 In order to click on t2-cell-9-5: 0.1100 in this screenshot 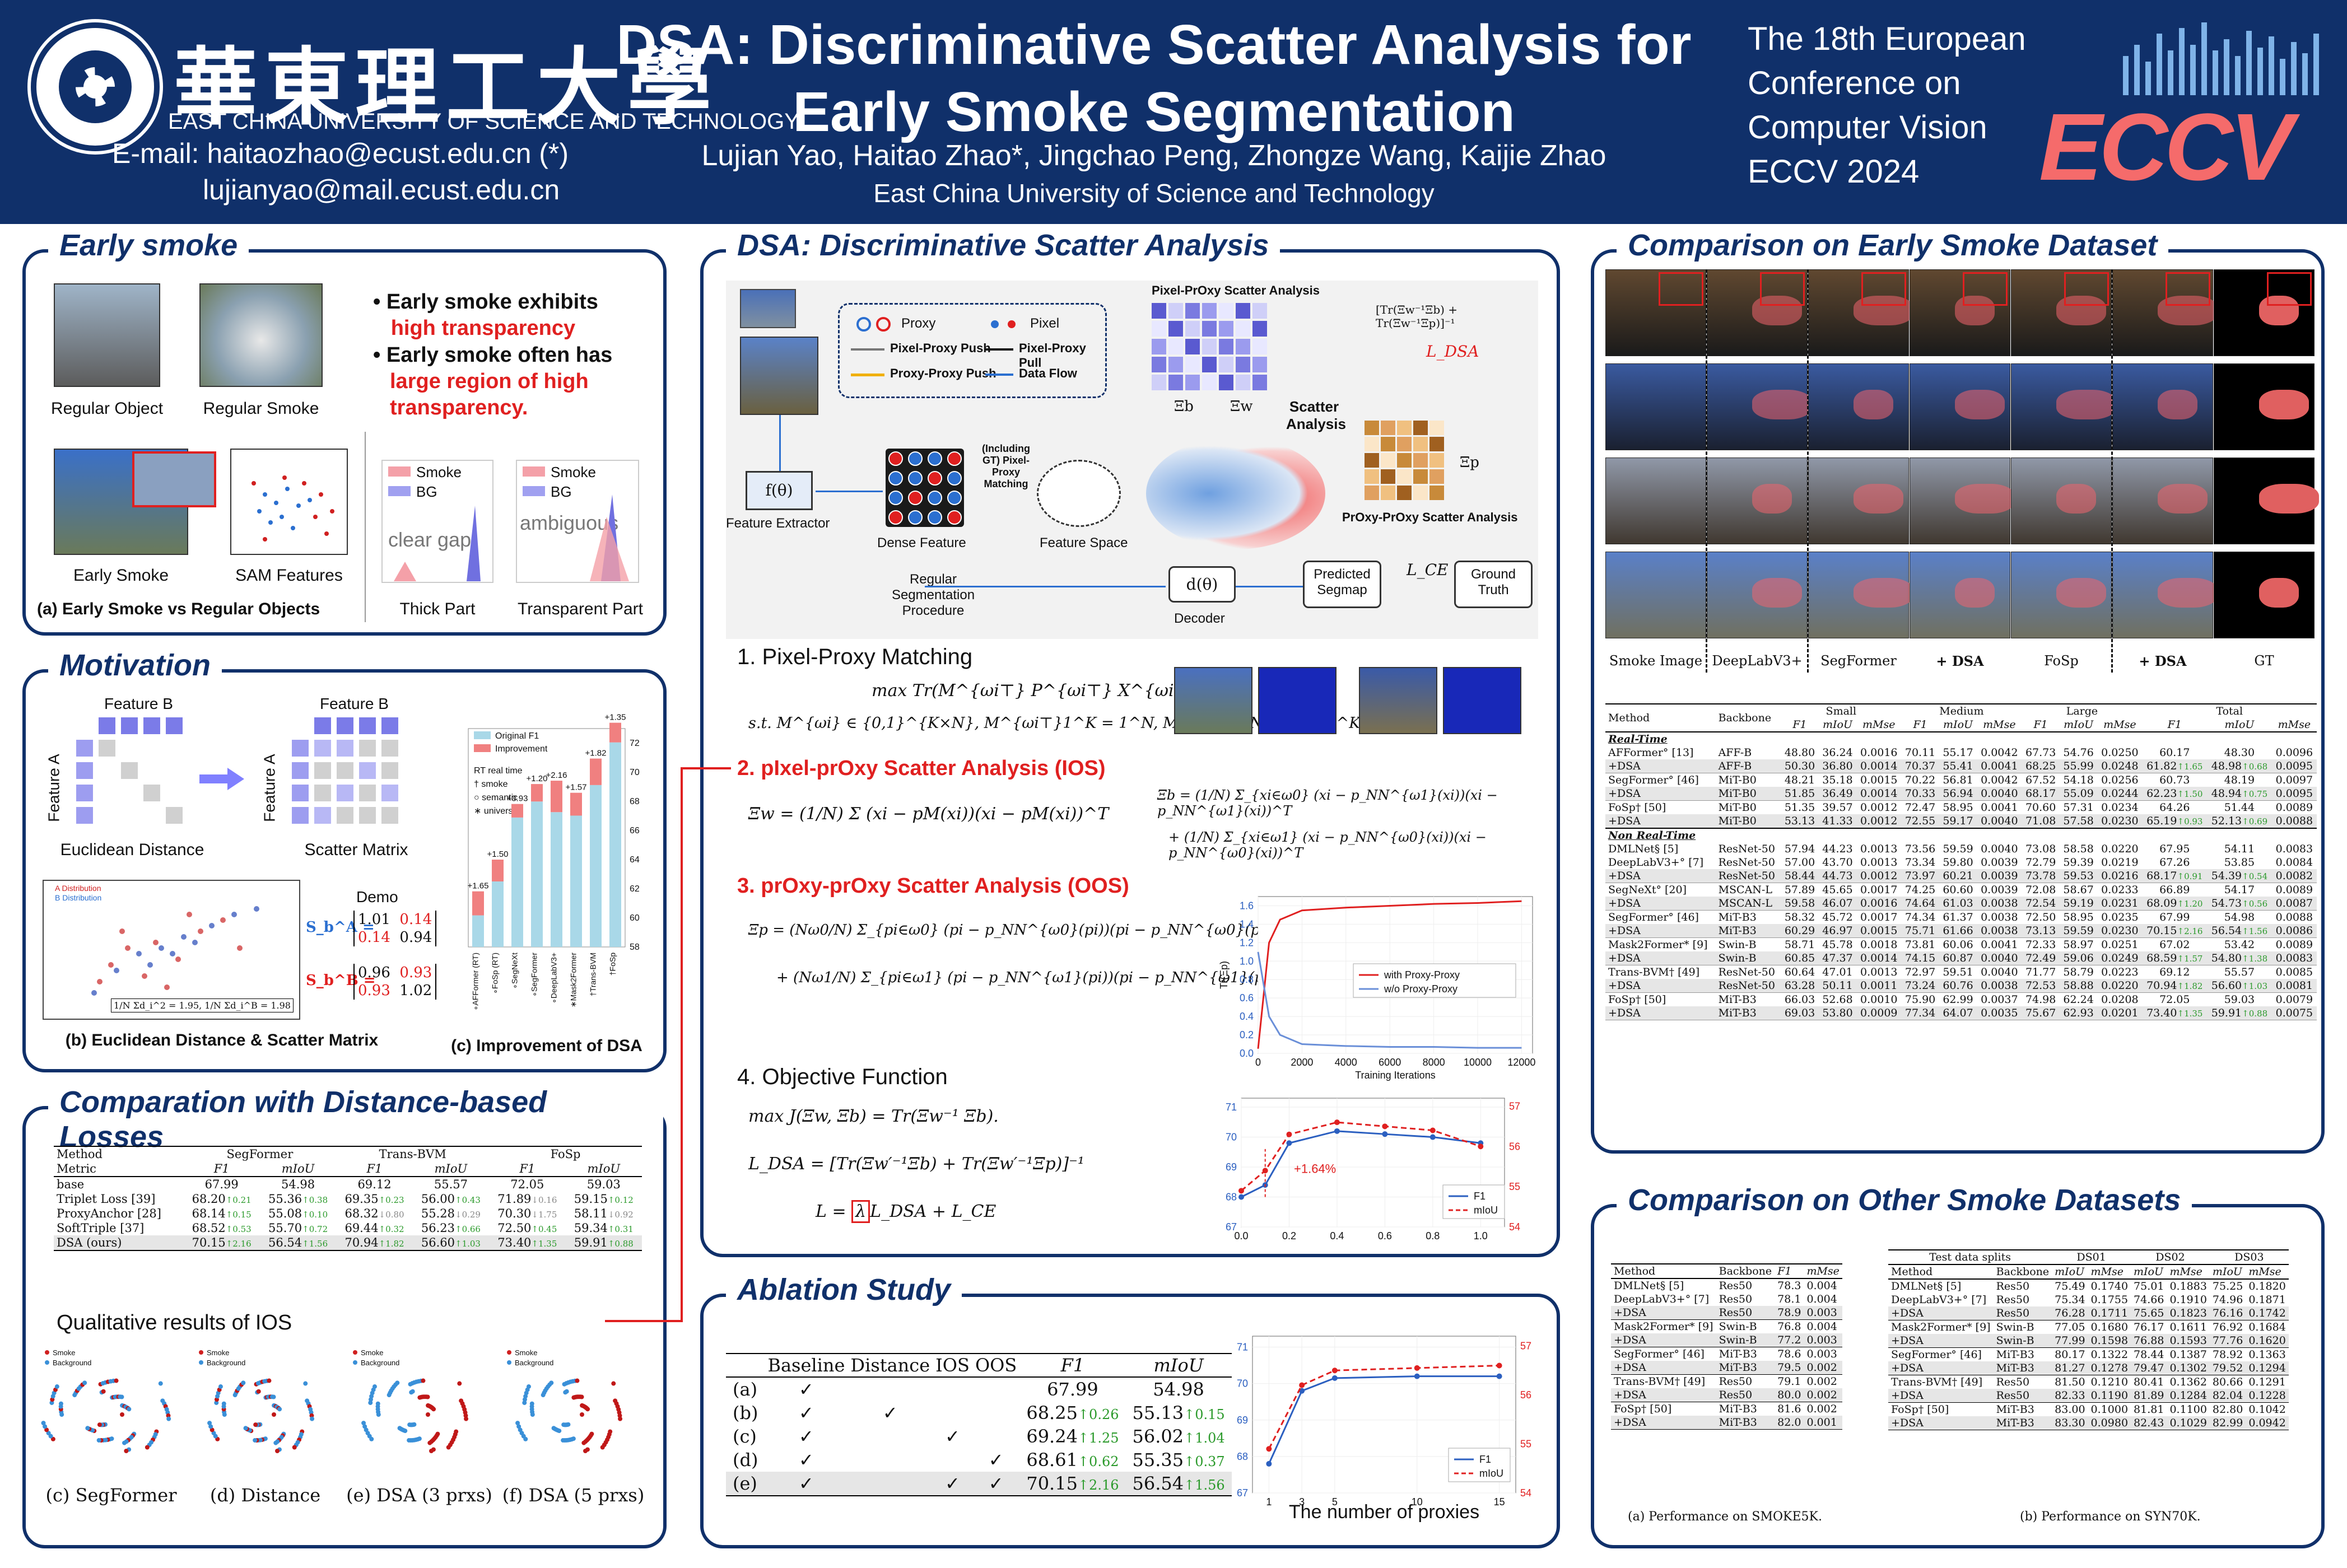, I will do `click(2188, 1410)`.